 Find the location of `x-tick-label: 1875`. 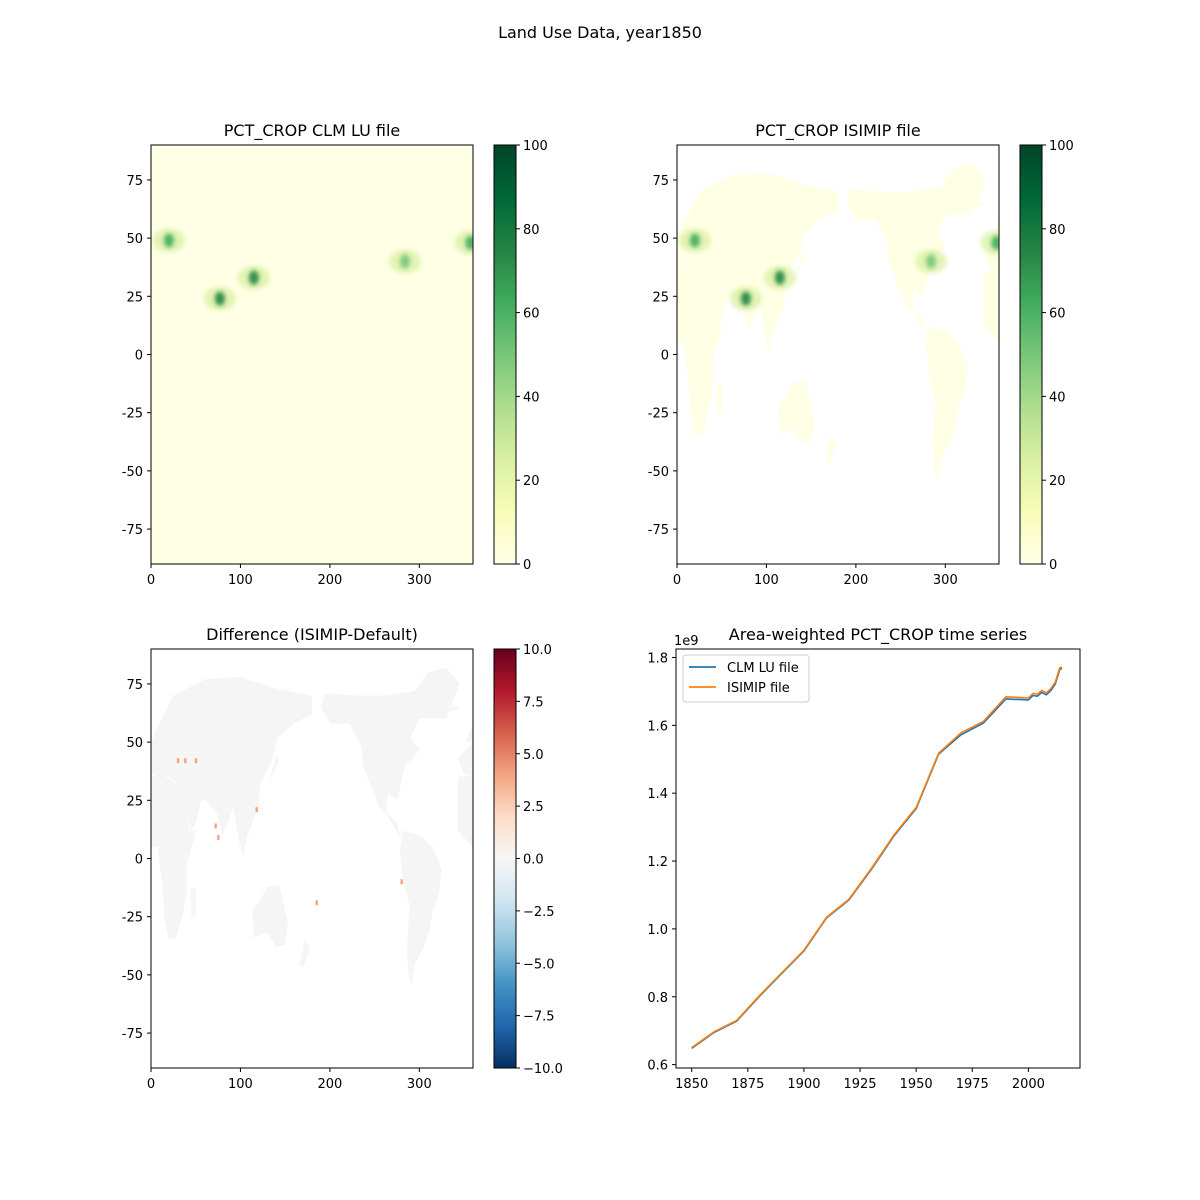

x-tick-label: 1875 is located at coordinates (747, 1084).